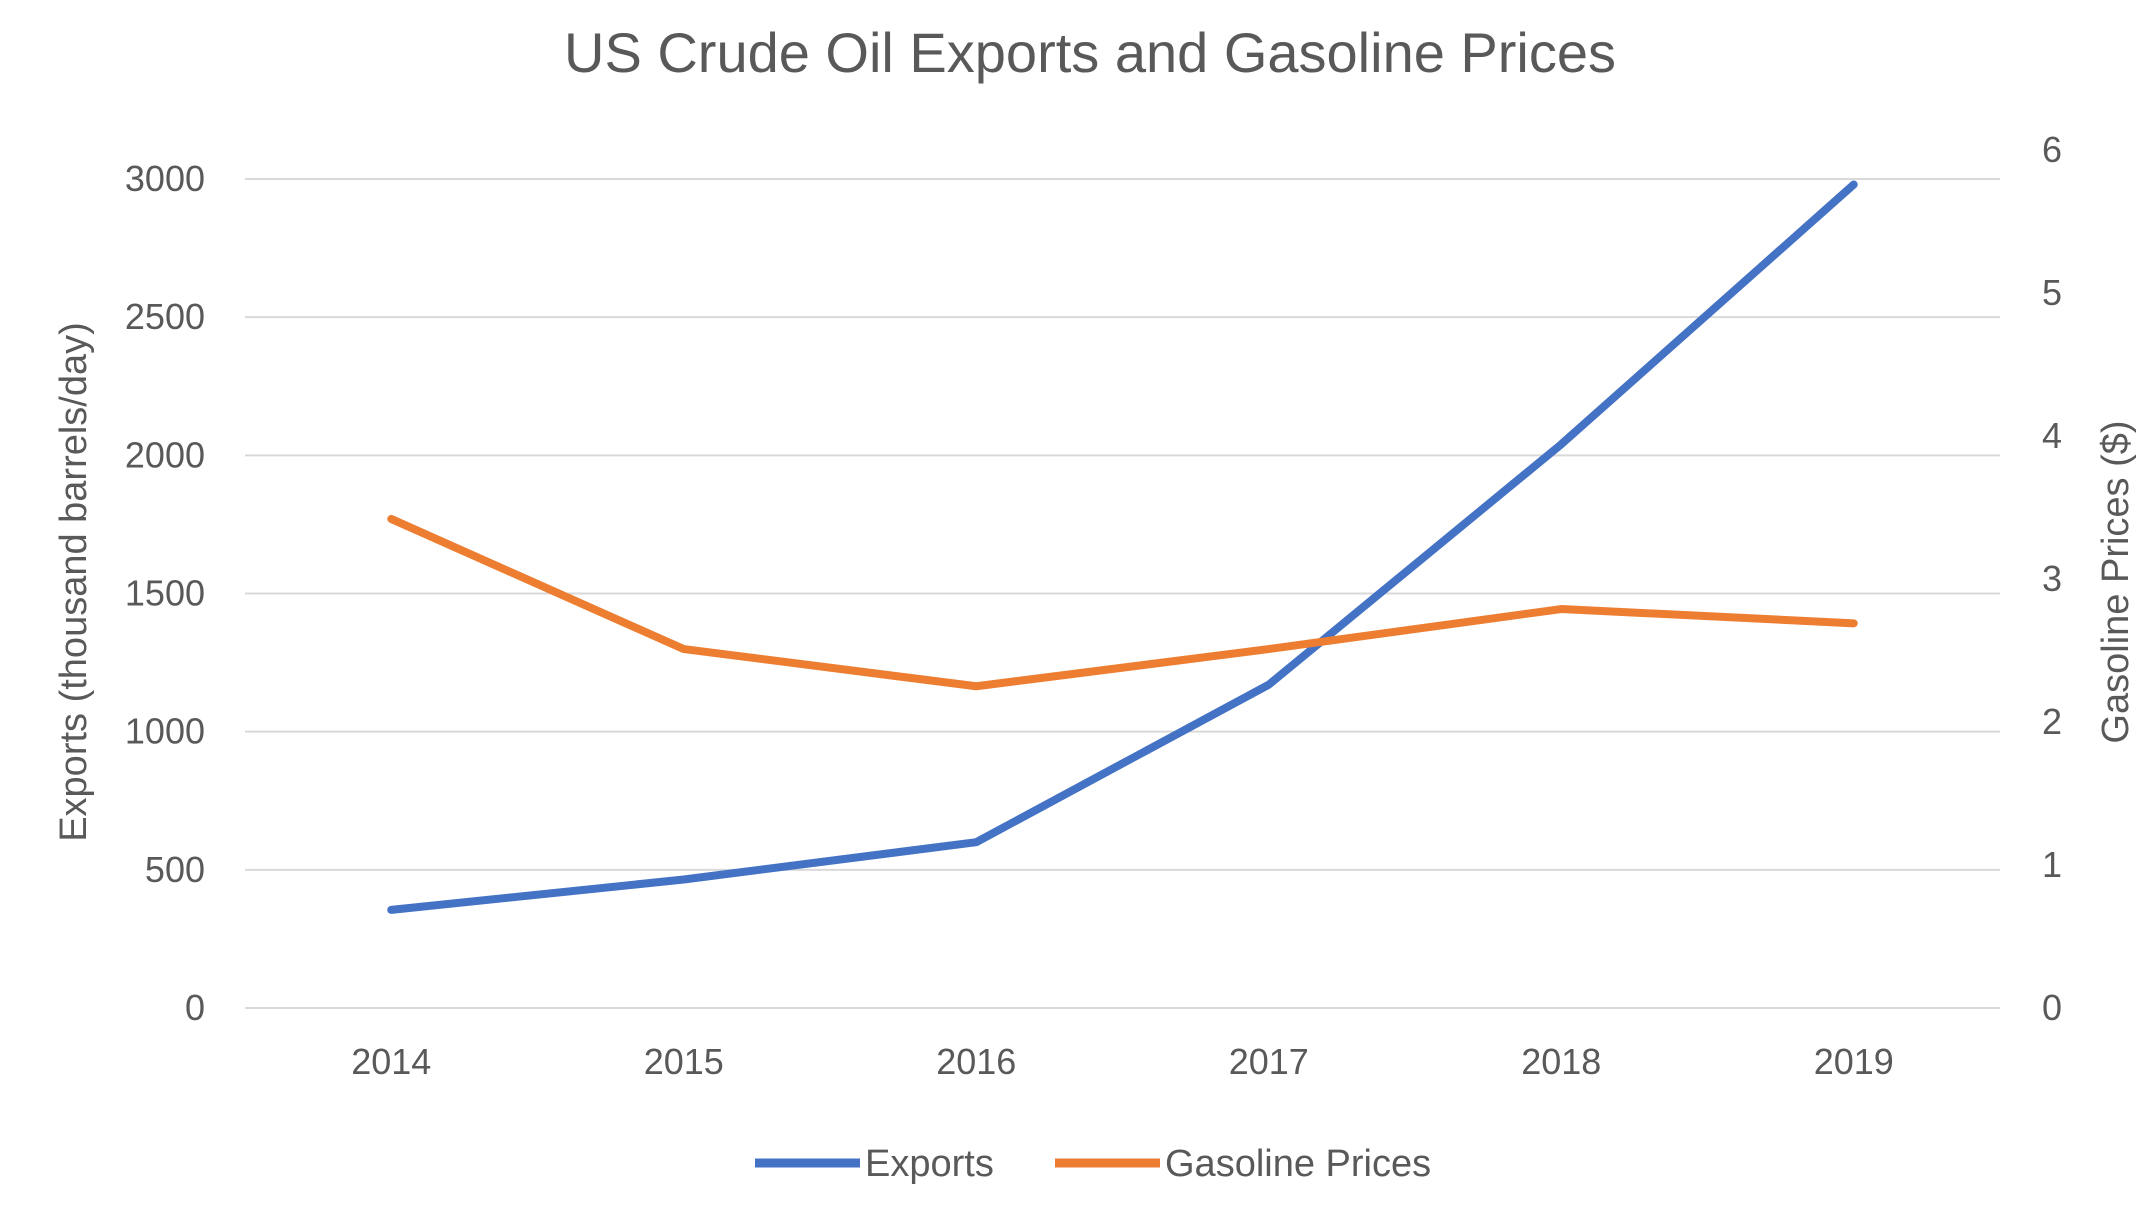 Image resolution: width=2152 pixels, height=1210 pixels. Describe the element at coordinates (2052, 435) in the screenshot. I see `y2-tick-label: 4` at that location.